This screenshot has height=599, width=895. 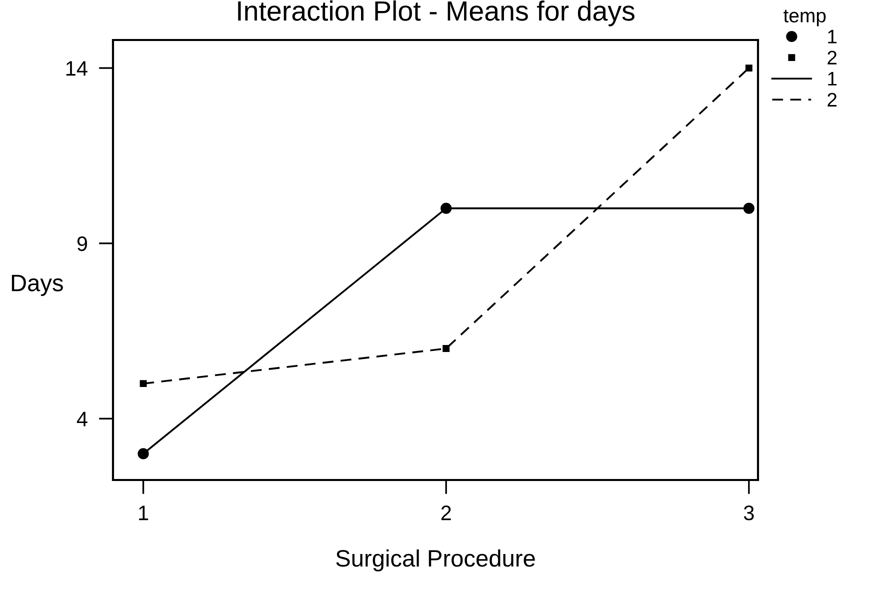 I want to click on text: 2, so click(x=832, y=57).